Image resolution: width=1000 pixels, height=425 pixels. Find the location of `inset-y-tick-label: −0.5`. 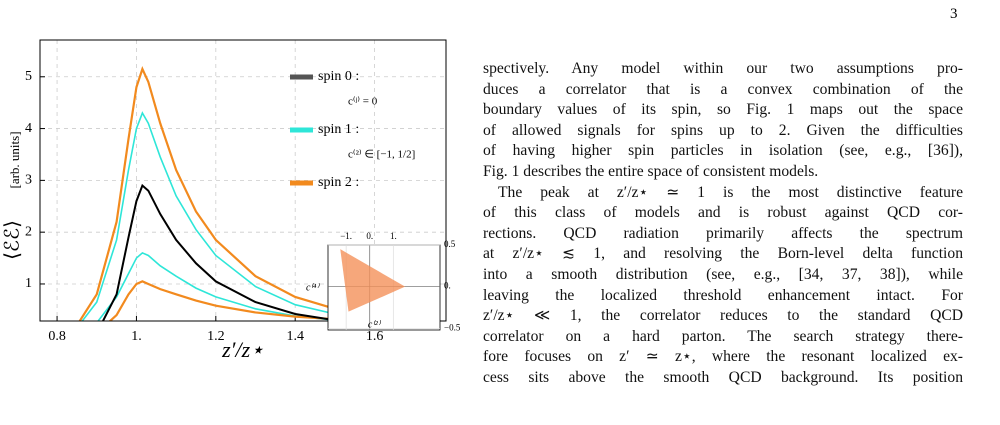

inset-y-tick-label: −0.5 is located at coordinates (452, 327).